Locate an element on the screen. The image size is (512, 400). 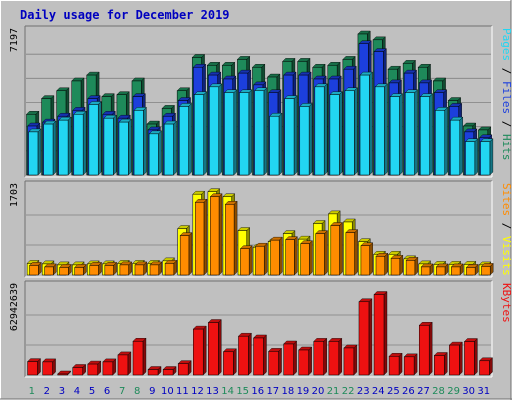
x-tick-label: 27 is located at coordinates (423, 391).